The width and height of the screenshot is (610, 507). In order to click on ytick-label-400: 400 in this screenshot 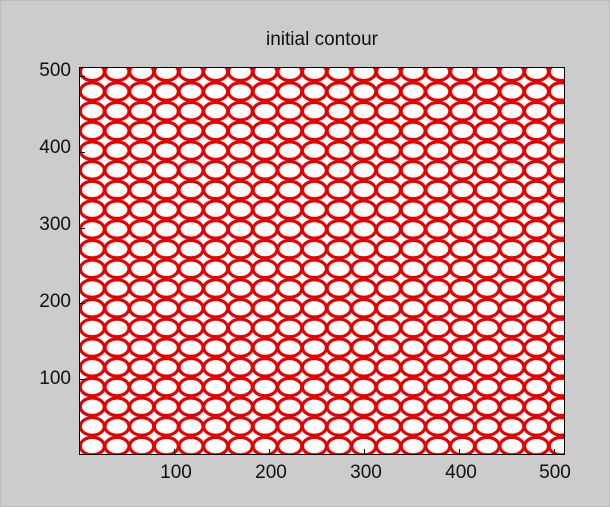, I will do `click(55, 147)`.